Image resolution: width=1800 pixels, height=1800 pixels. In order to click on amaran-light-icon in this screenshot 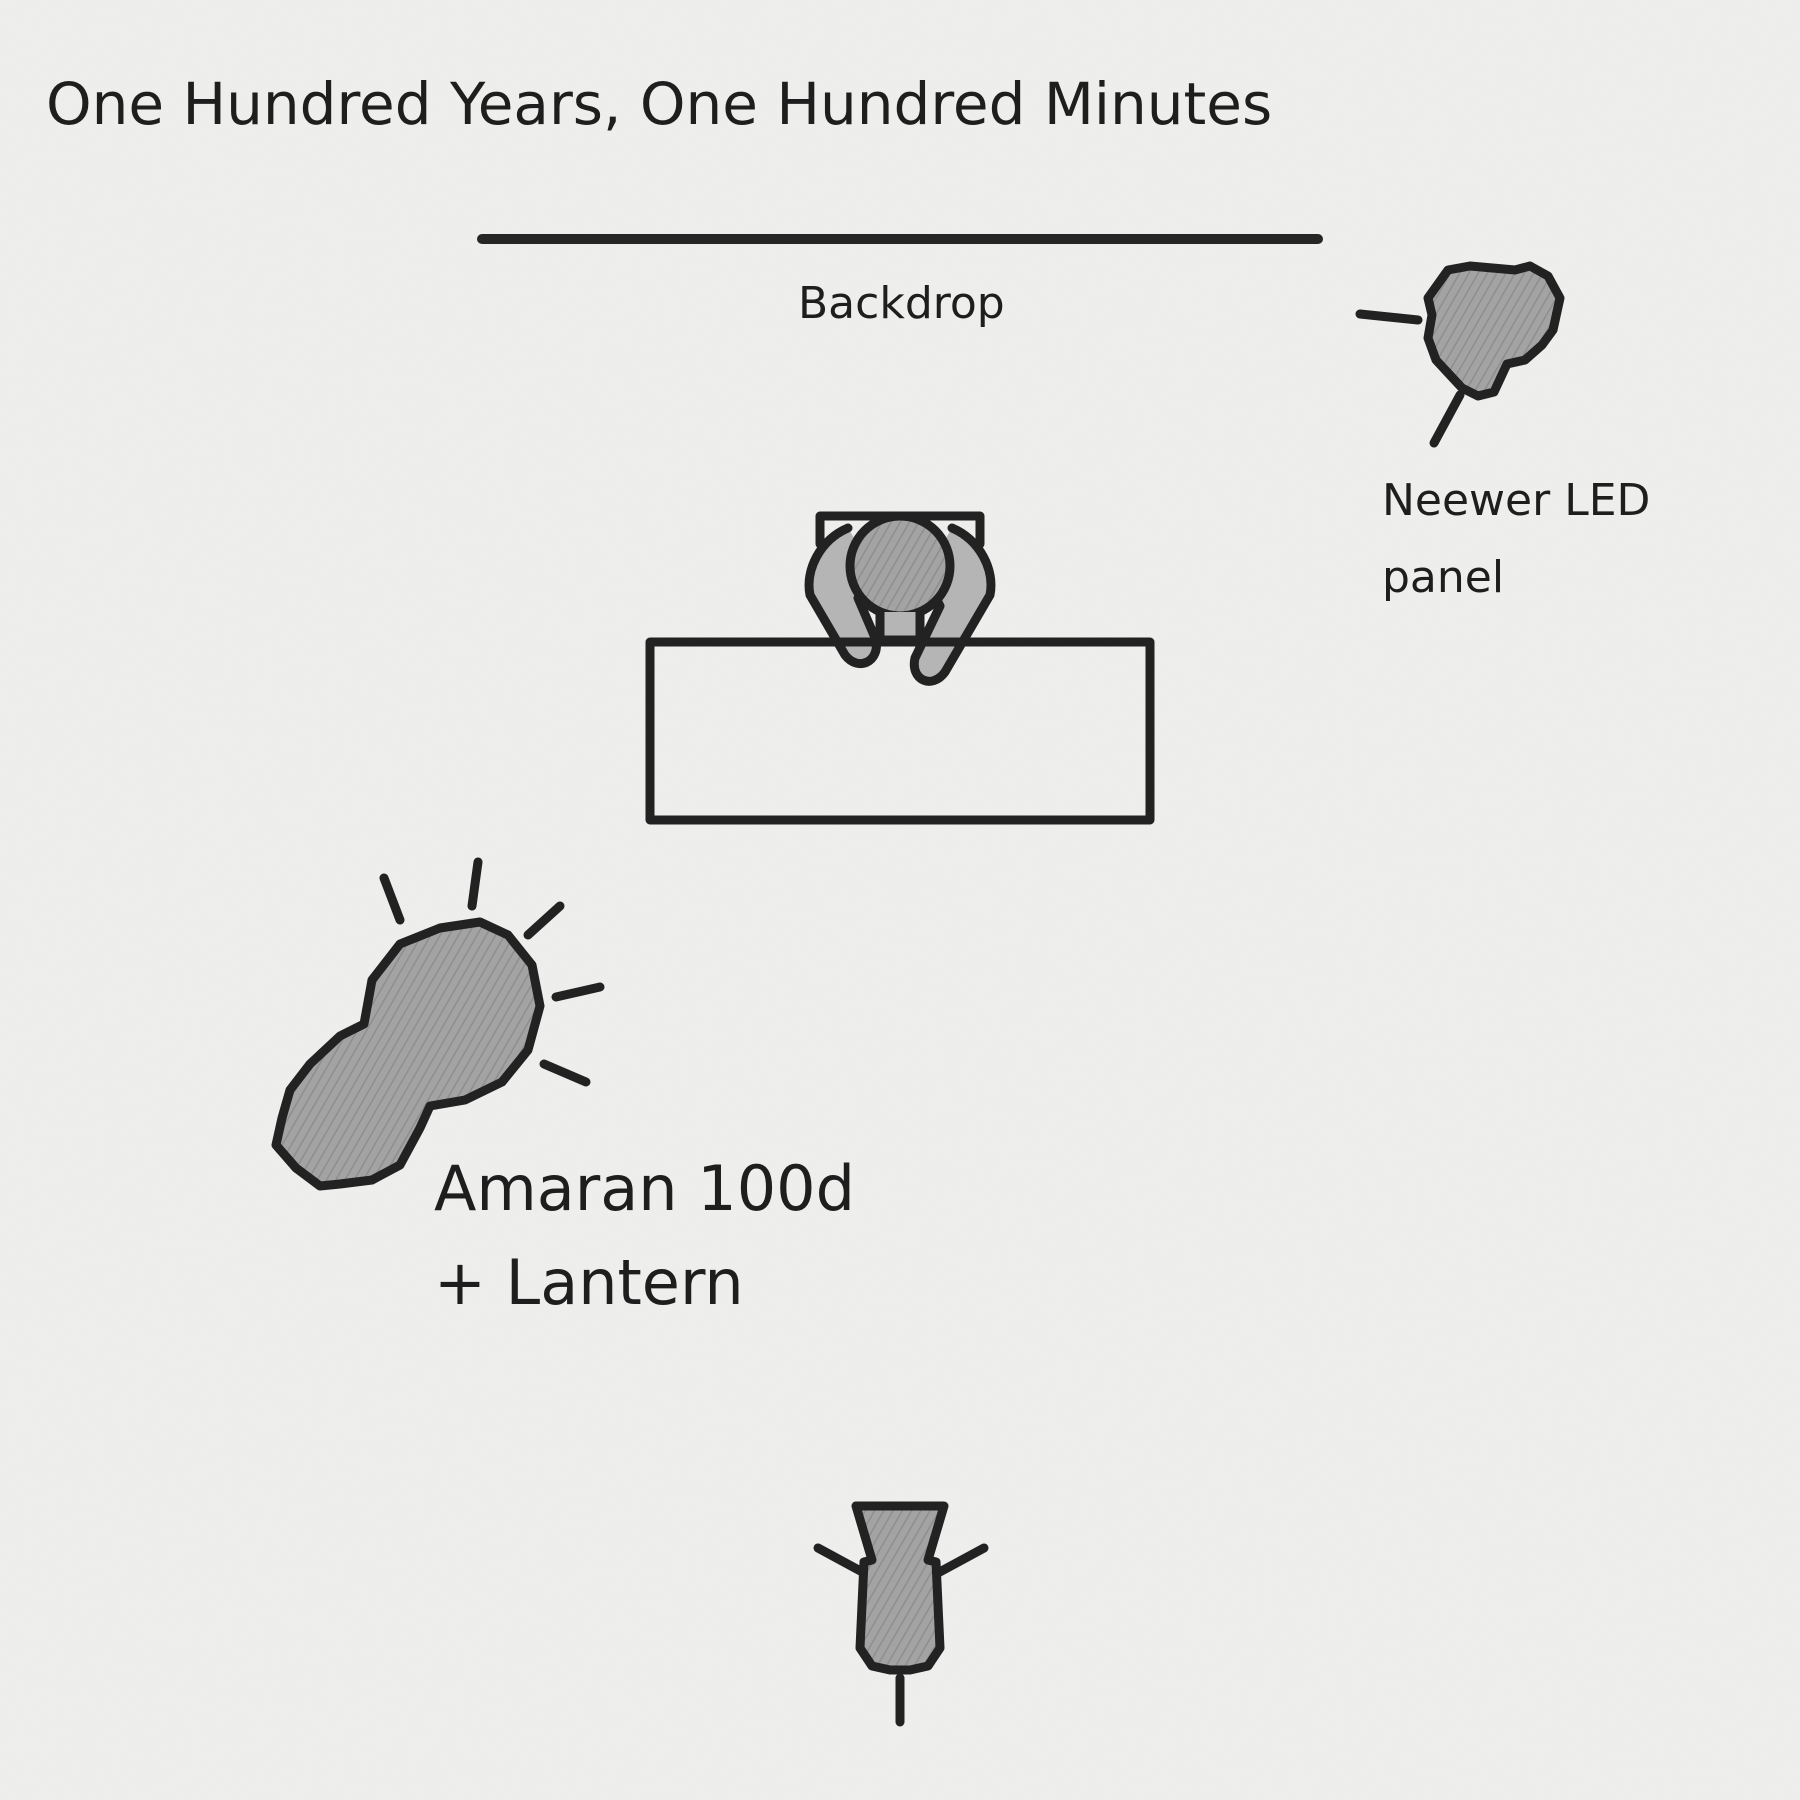, I will do `click(438, 1024)`.